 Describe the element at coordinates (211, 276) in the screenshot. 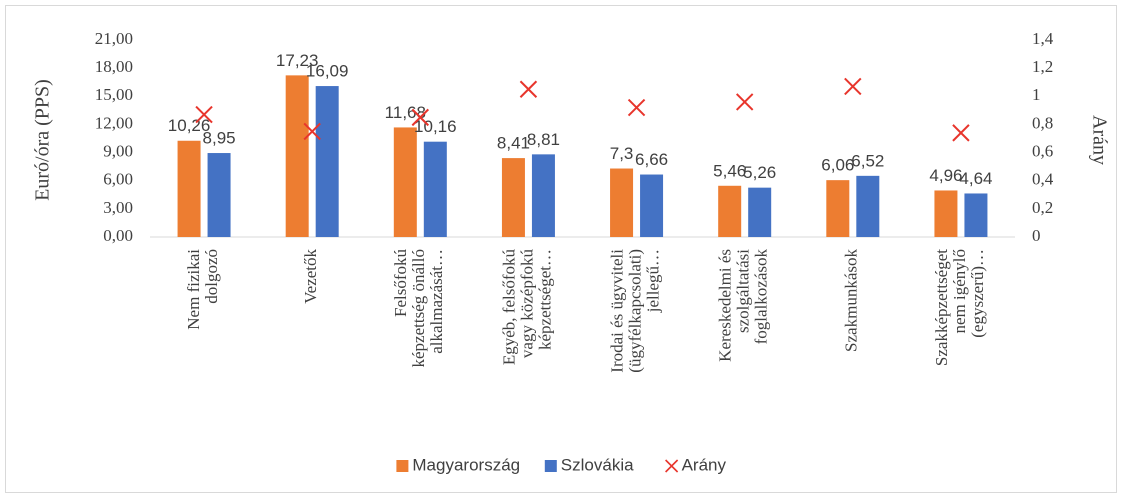

I see `x-tick-label: dolgozó` at that location.